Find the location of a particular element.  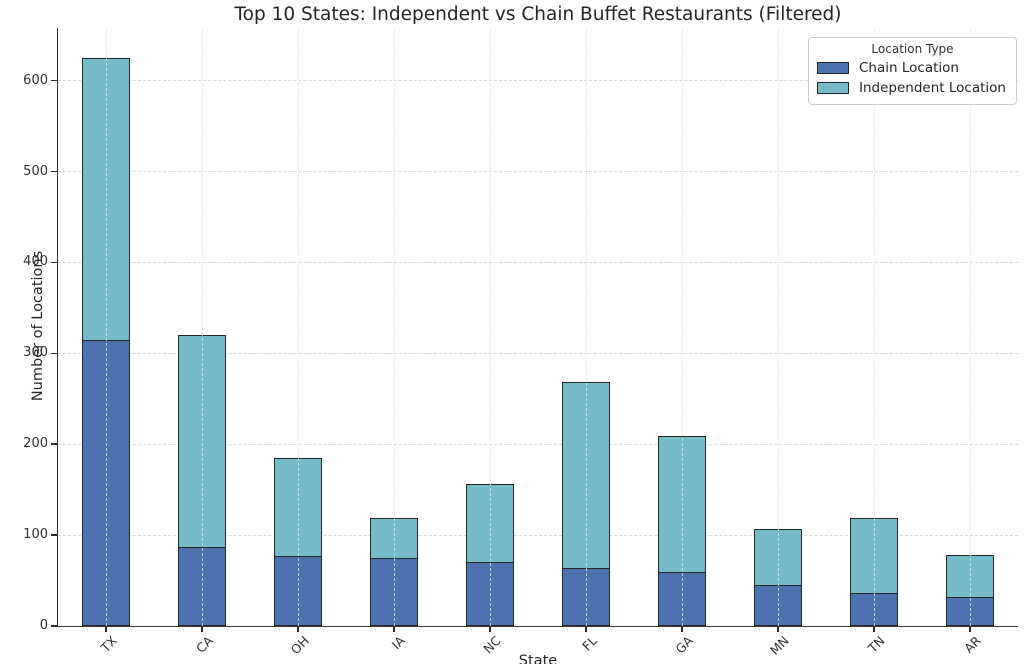

y-tick-label: 200 is located at coordinates (35, 444).